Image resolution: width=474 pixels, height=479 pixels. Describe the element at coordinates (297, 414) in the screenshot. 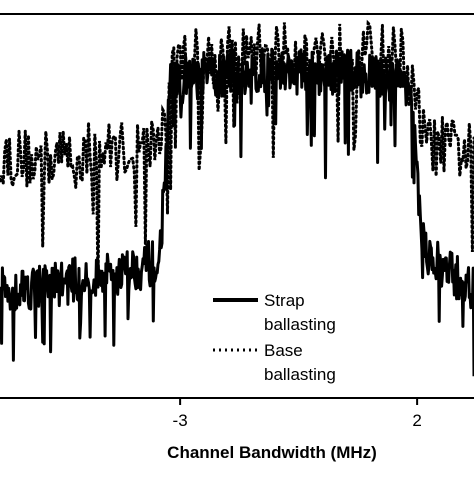

I see `x-ticks: -3 2` at that location.